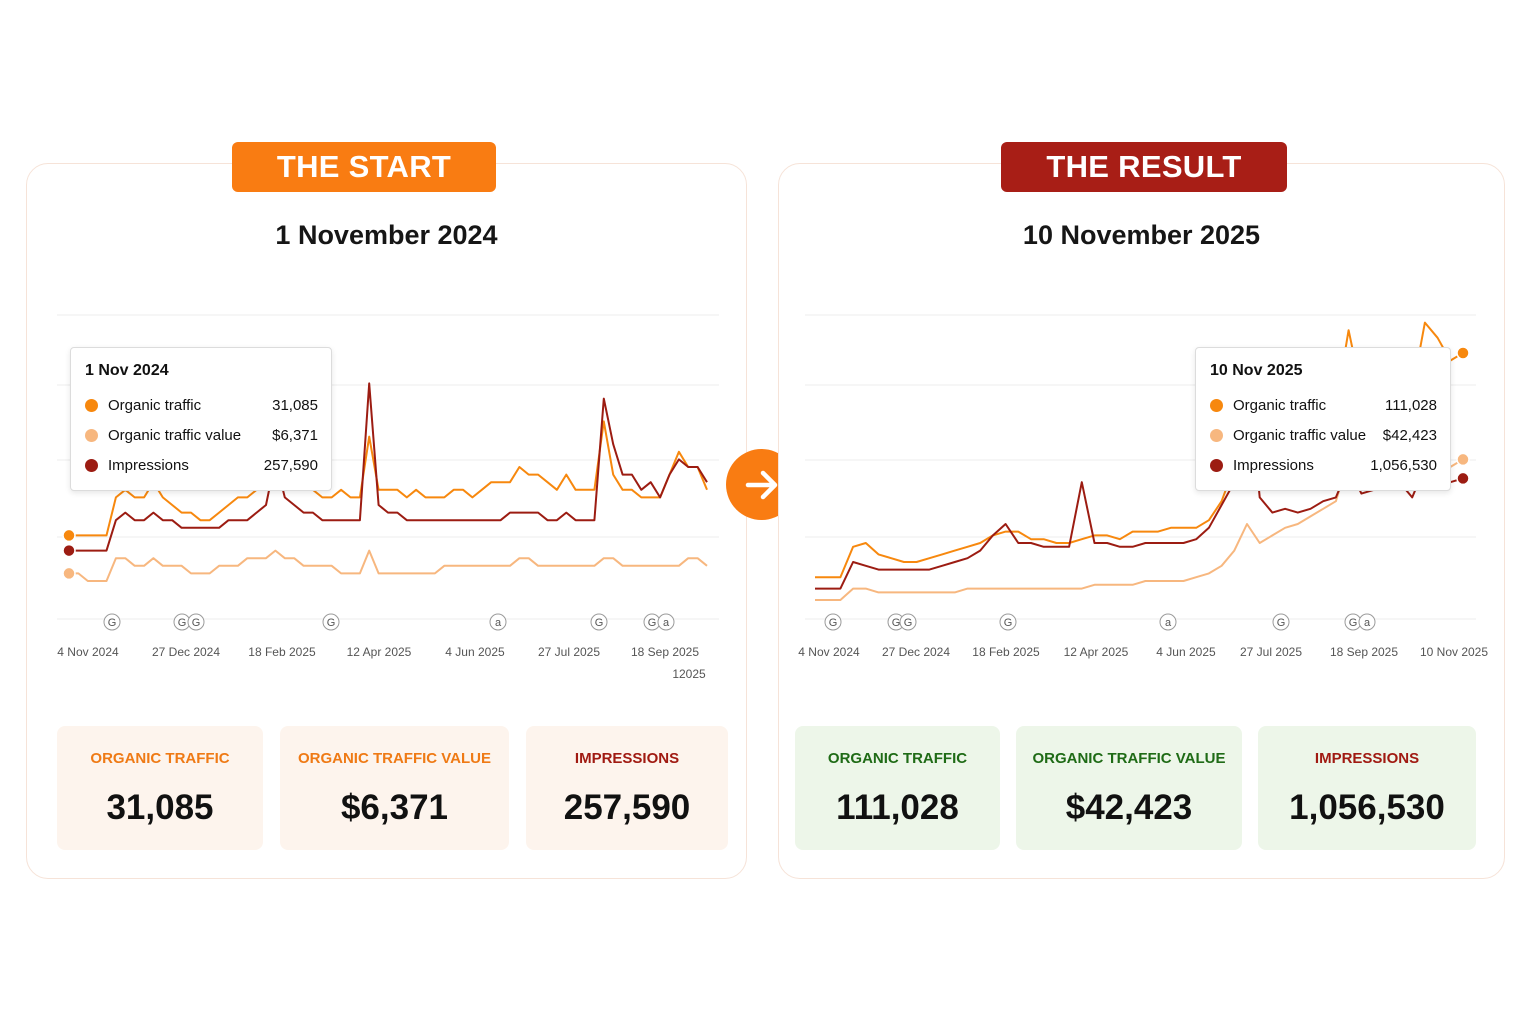 This screenshot has height=1024, width=1536. What do you see at coordinates (897, 807) in the screenshot?
I see `kpi-value: 111,028` at bounding box center [897, 807].